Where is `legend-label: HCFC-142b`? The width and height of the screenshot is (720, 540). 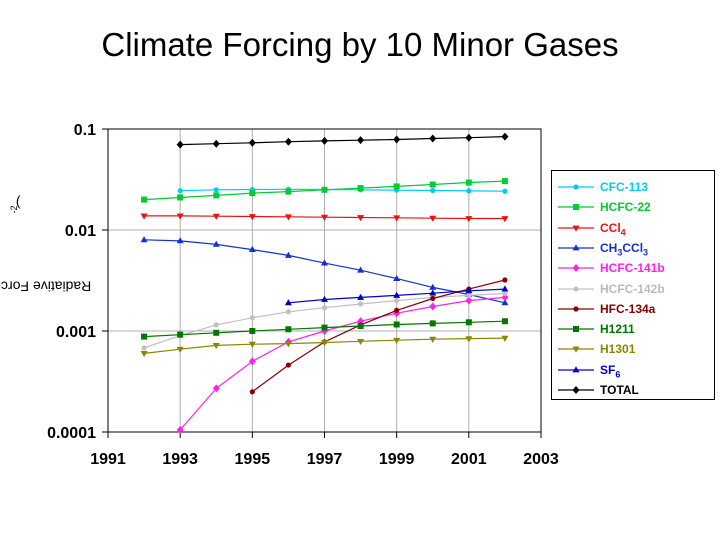
legend-label: HCFC-142b is located at coordinates (632, 288).